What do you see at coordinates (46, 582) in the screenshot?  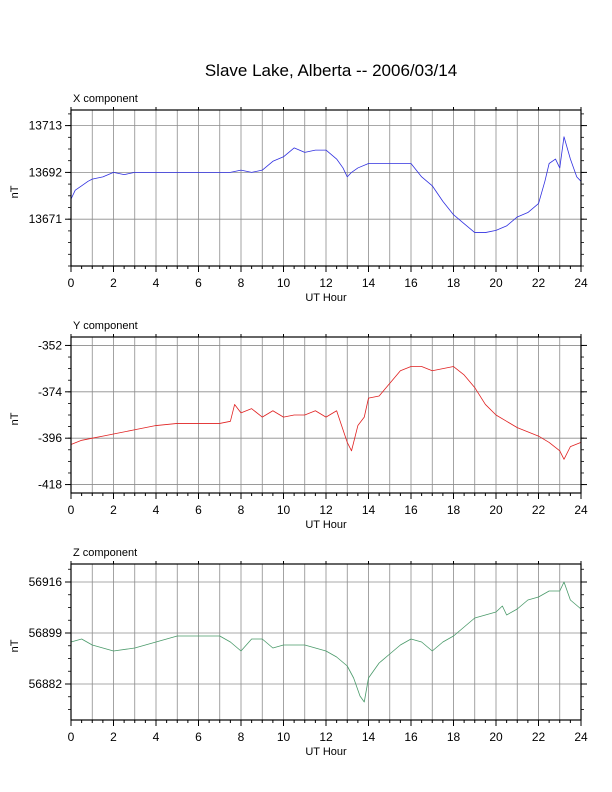 I see `y-tick-label: 56916` at bounding box center [46, 582].